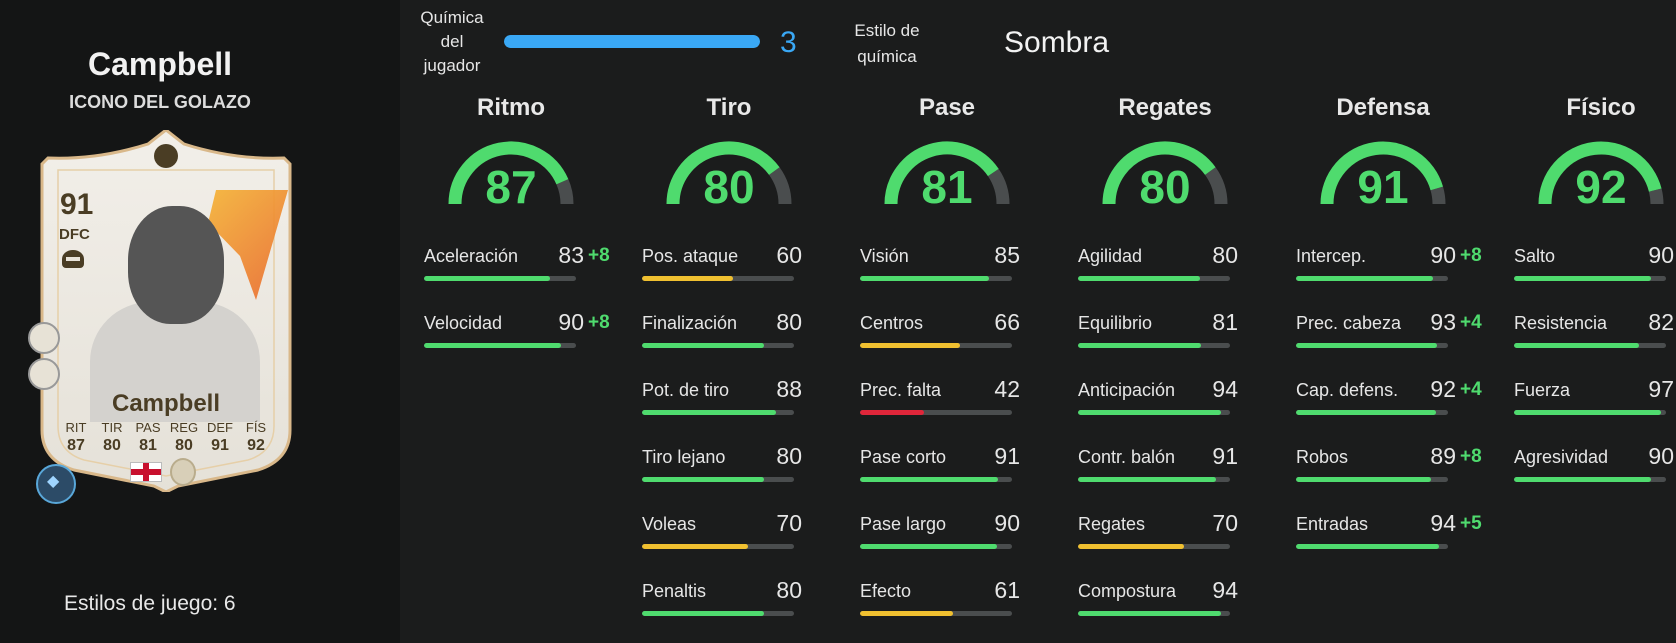 Image resolution: width=1676 pixels, height=643 pixels. I want to click on stat-row: Robos 89 +8, so click(1385, 472).